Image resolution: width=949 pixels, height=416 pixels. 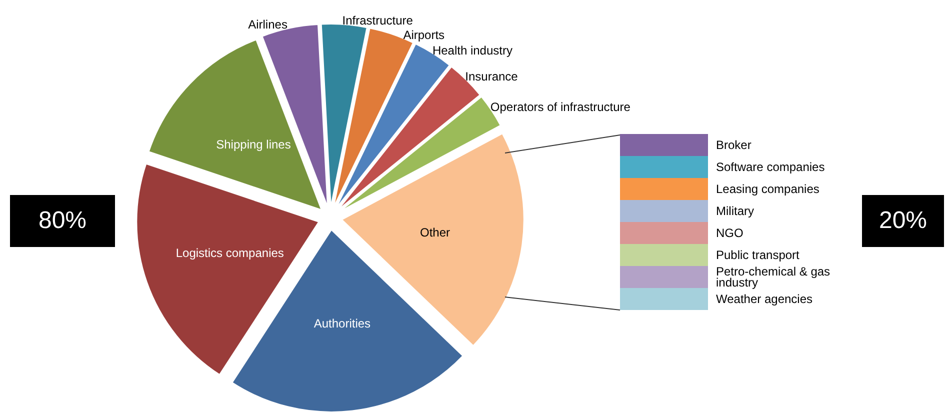 I want to click on slice-label: Shipping lines, so click(x=253, y=145).